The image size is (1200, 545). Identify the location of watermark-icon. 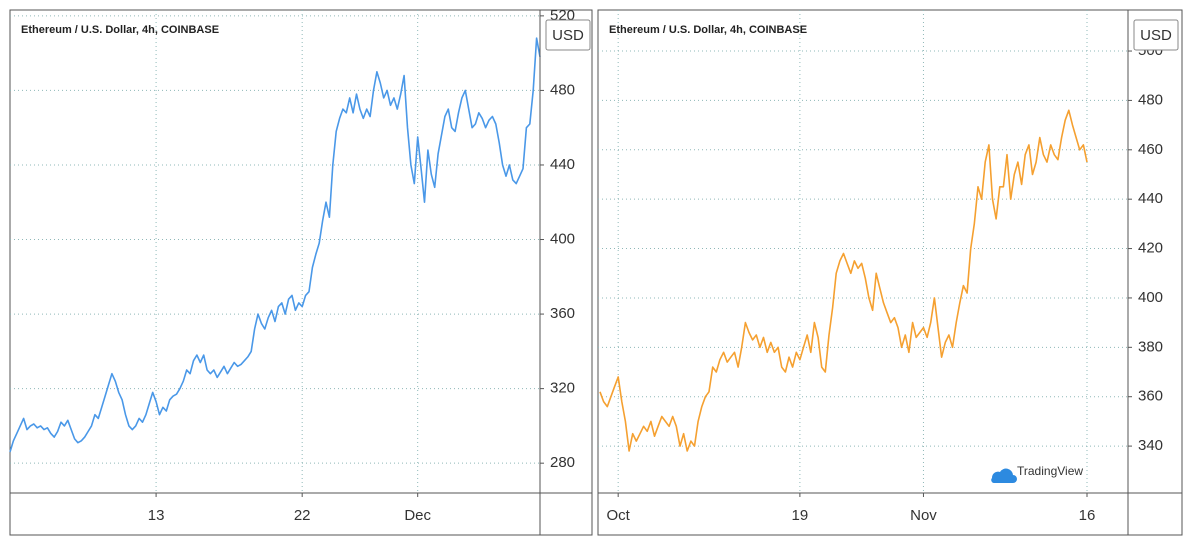
(1004, 475).